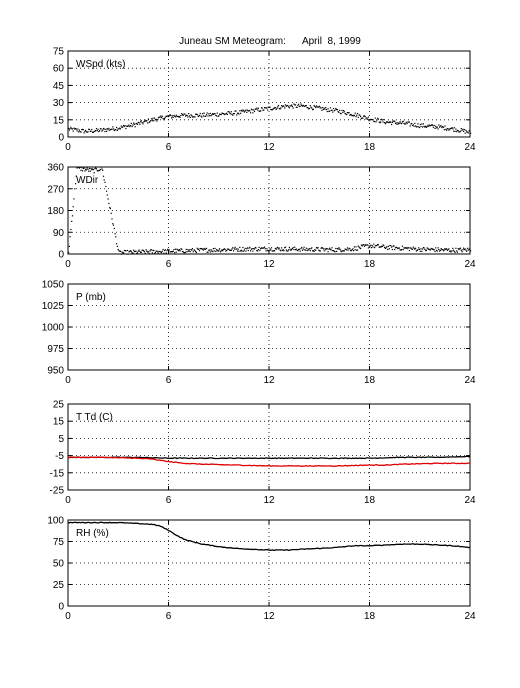  I want to click on panel-3-ytick-label-3: 5, so click(61, 439).